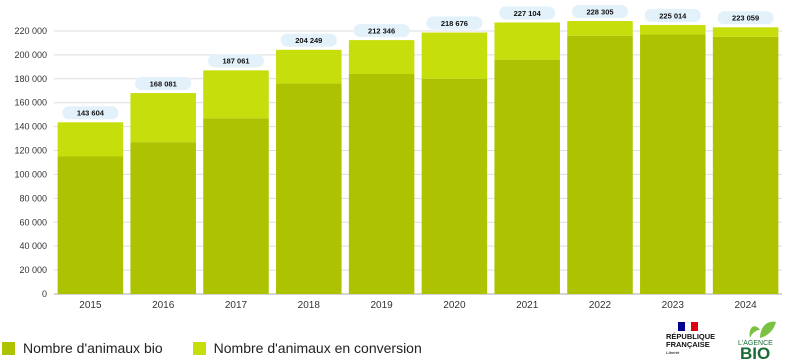  I want to click on x-tick-label: 2024, so click(745, 305).